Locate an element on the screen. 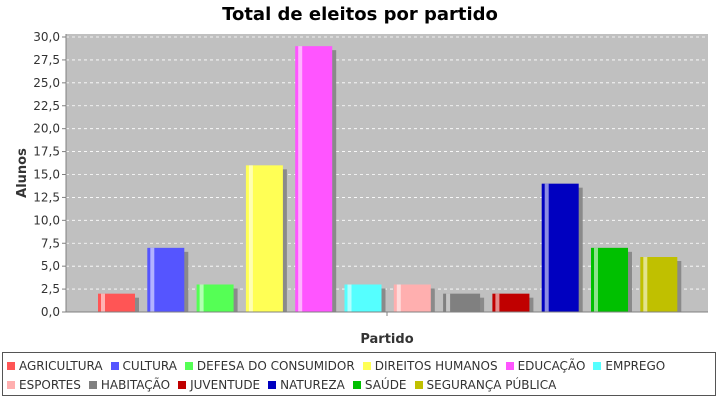  legend-label: ESPORTES is located at coordinates (50, 384).